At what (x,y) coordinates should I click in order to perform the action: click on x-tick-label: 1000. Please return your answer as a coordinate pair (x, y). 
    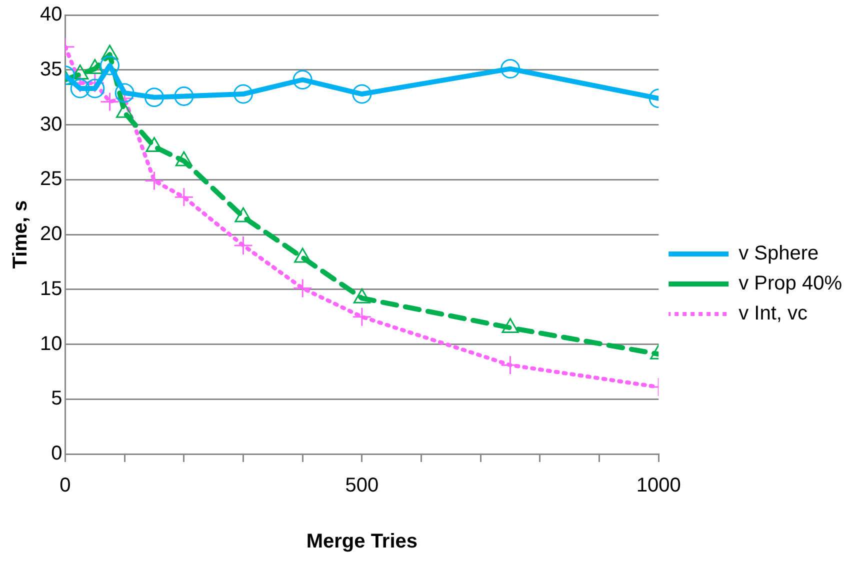
    Looking at the image, I should click on (658, 485).